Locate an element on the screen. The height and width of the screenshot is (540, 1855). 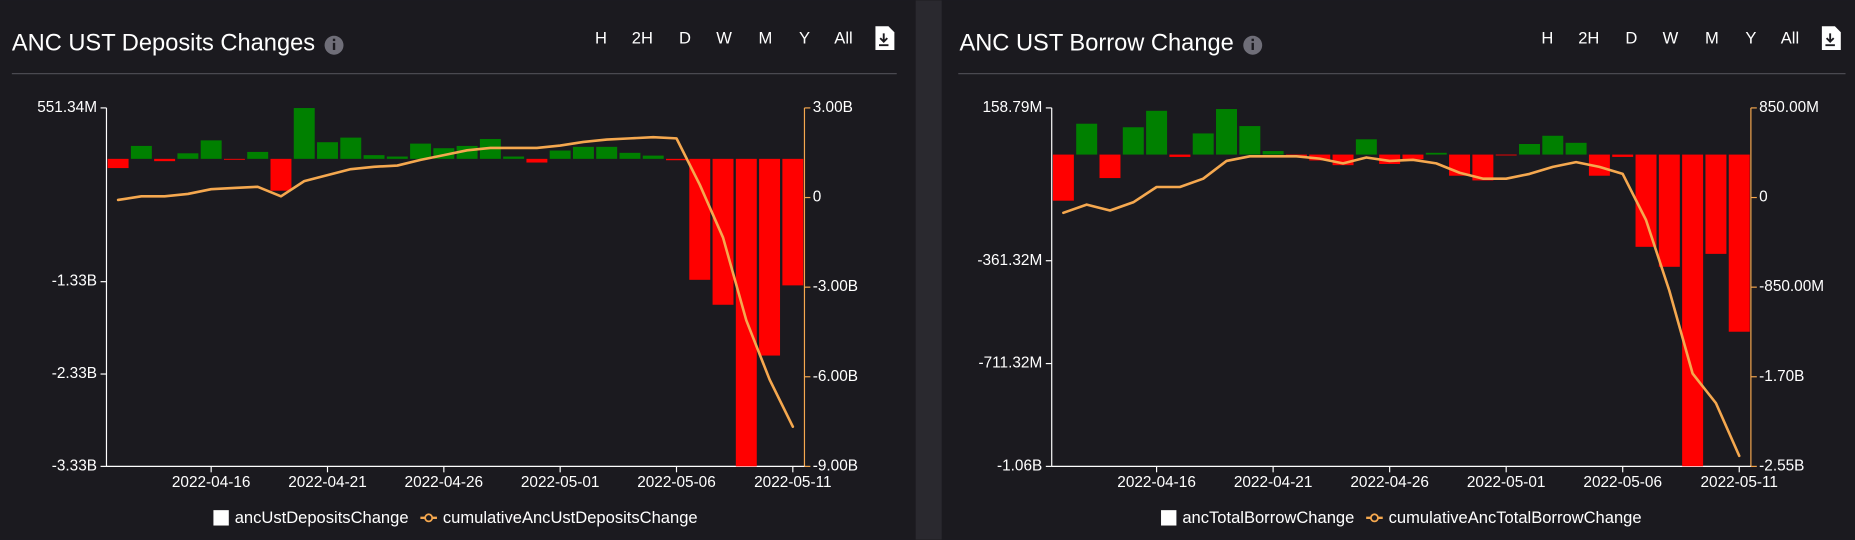
y-tick-label: -1.33B is located at coordinates (74, 281).